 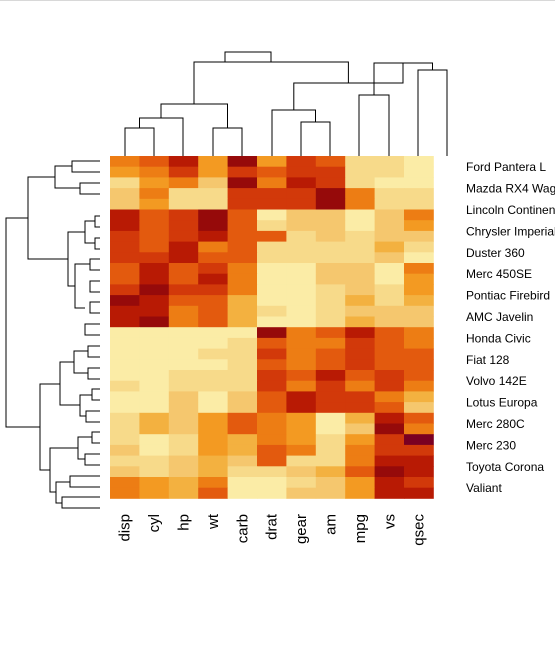 I want to click on top-border, so click(x=277, y=0).